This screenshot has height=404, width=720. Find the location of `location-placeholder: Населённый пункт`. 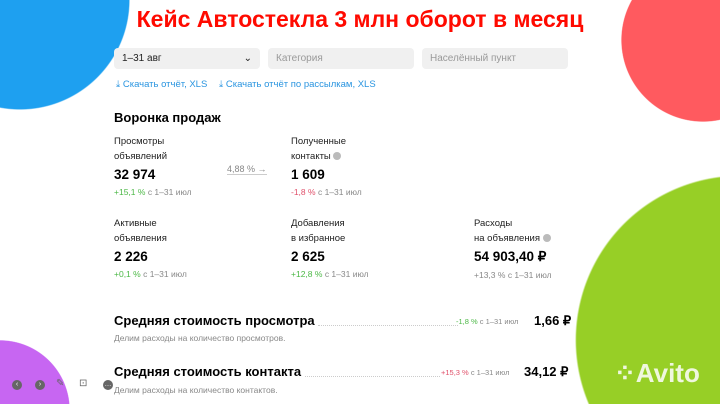

location-placeholder: Населённый пункт is located at coordinates (473, 58).